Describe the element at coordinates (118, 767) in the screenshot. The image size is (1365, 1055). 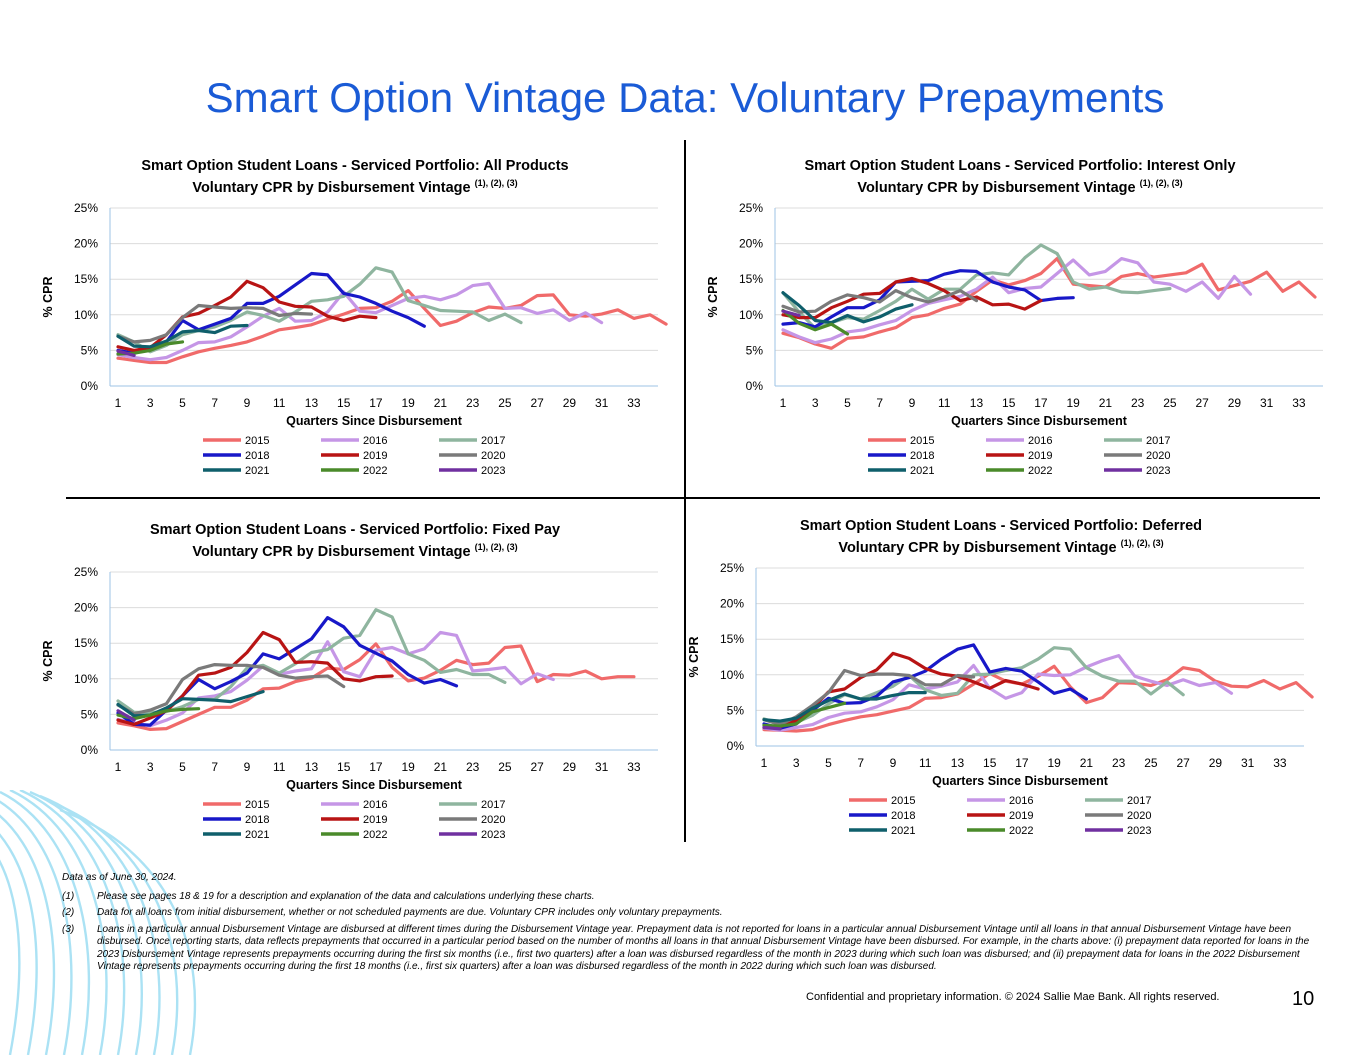
I see `x-tick-label: 1` at that location.